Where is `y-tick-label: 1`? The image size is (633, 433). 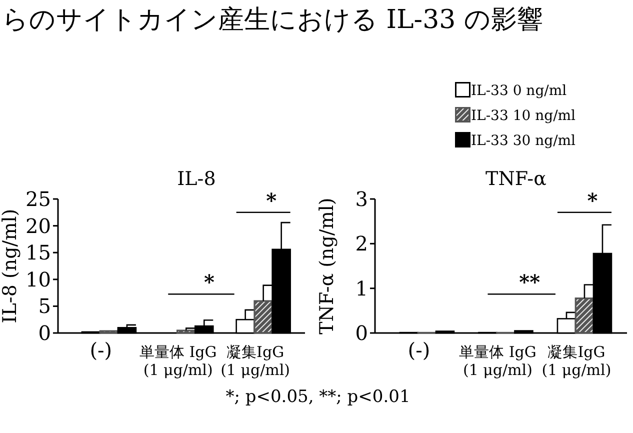
y-tick-label: 1 is located at coordinates (361, 288).